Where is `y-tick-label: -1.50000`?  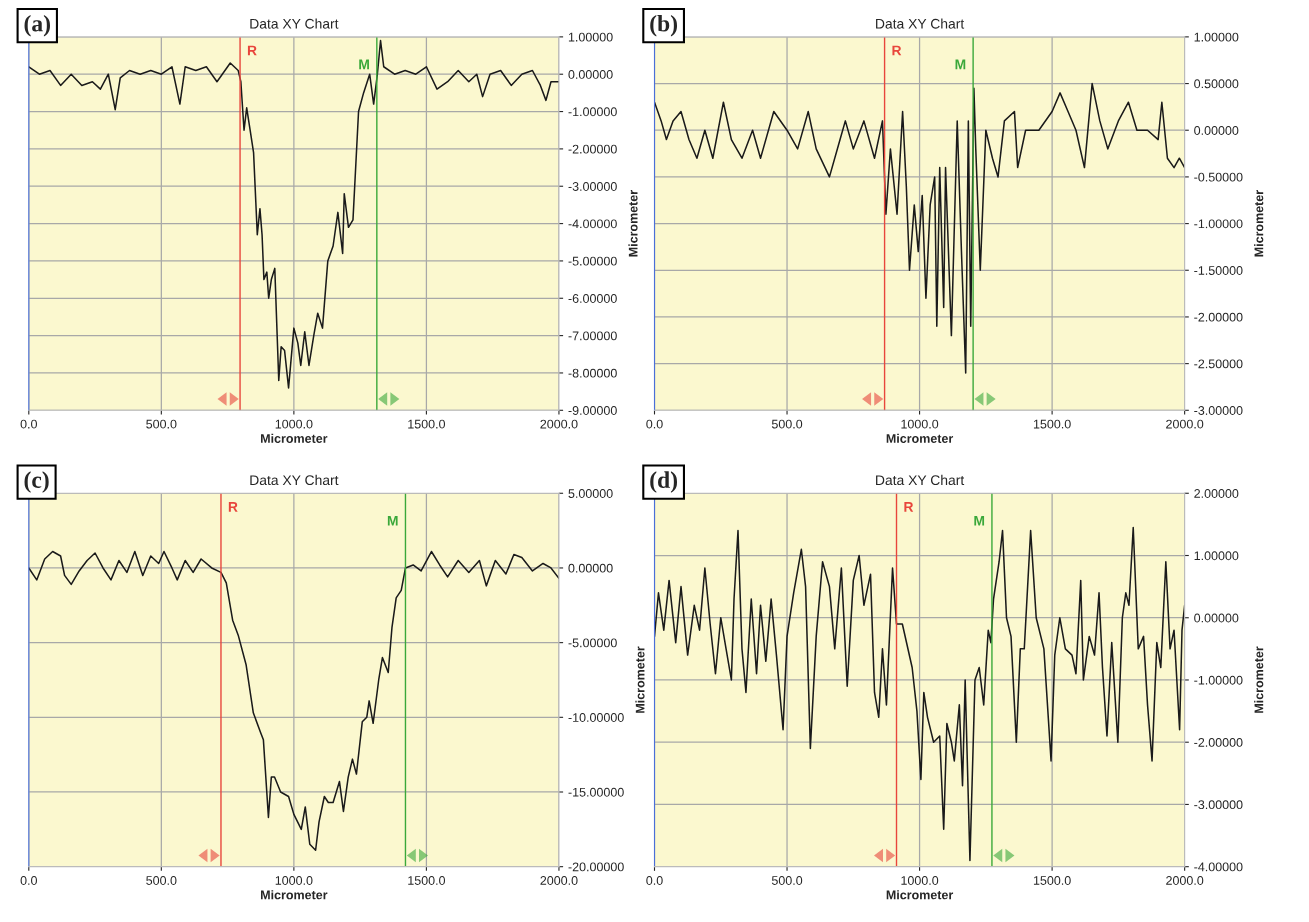 y-tick-label: -1.50000 is located at coordinates (1218, 270).